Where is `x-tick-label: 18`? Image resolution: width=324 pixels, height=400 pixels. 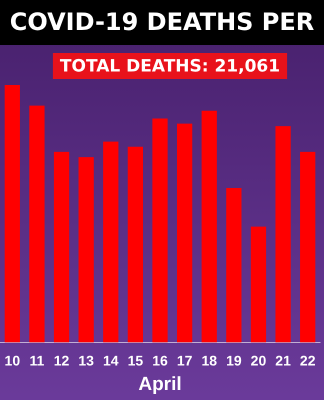
x-tick-label: 18 is located at coordinates (209, 360).